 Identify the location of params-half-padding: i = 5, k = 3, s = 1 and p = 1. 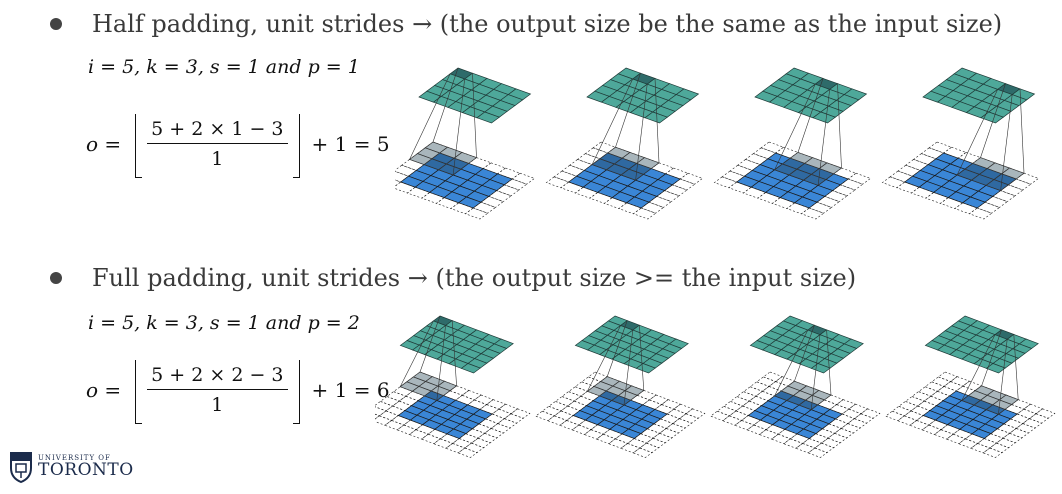
(224, 67).